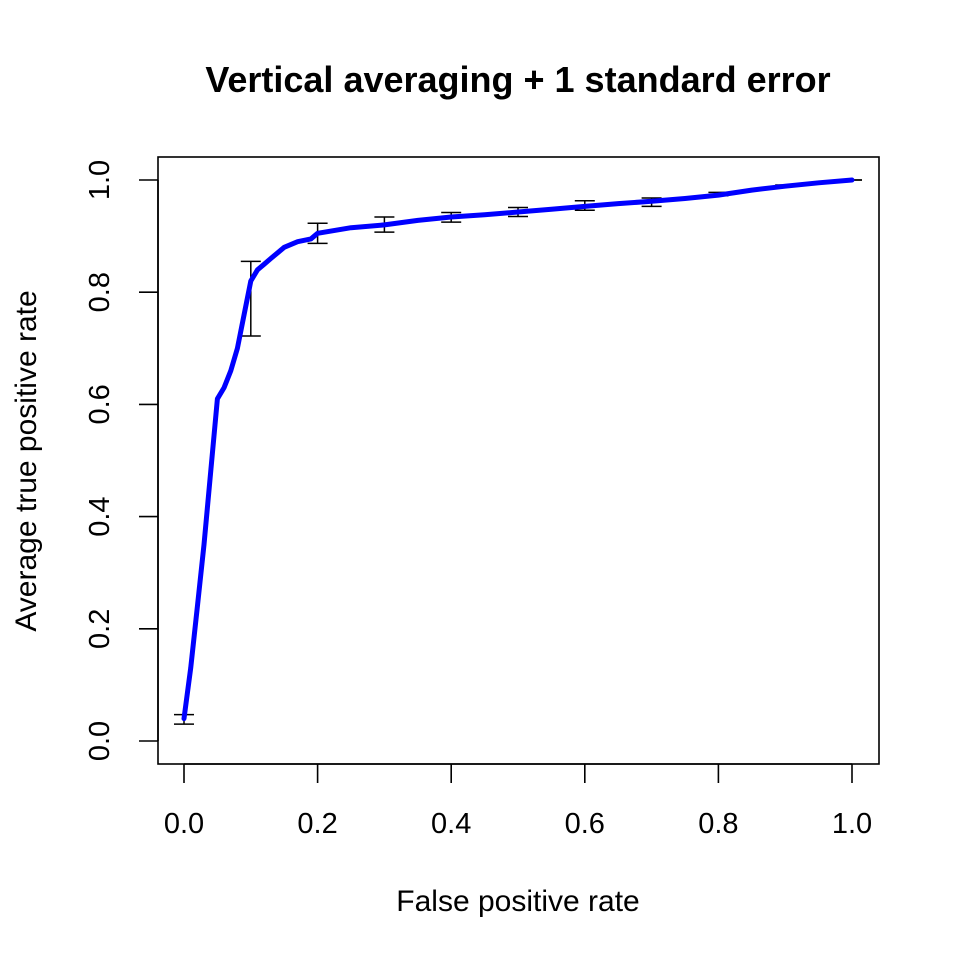 This screenshot has height=960, width=960. What do you see at coordinates (100, 741) in the screenshot?
I see `y-tick-label: 0.0` at bounding box center [100, 741].